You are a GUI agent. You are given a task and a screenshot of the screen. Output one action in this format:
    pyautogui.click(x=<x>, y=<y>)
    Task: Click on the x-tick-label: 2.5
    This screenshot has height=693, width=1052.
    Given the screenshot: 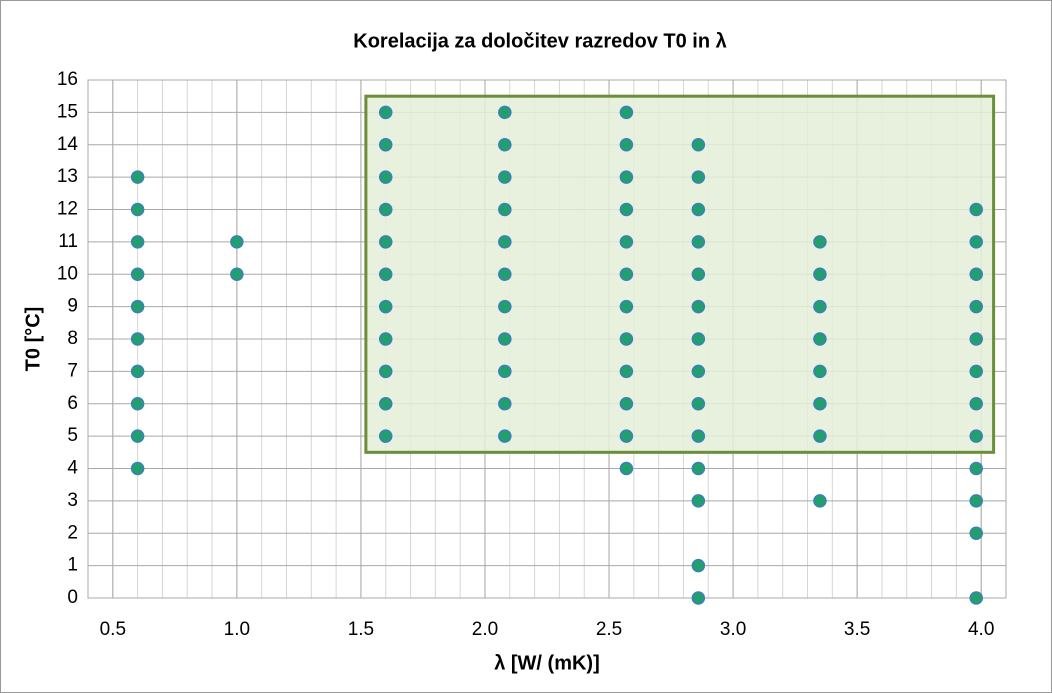 What is the action you would take?
    pyautogui.click(x=609, y=629)
    